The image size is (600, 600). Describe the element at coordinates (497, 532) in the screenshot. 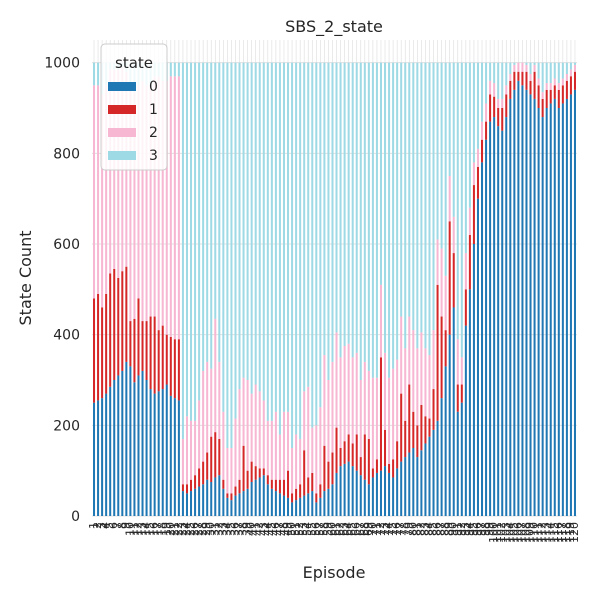

I see `x-tick-label: 101` at that location.